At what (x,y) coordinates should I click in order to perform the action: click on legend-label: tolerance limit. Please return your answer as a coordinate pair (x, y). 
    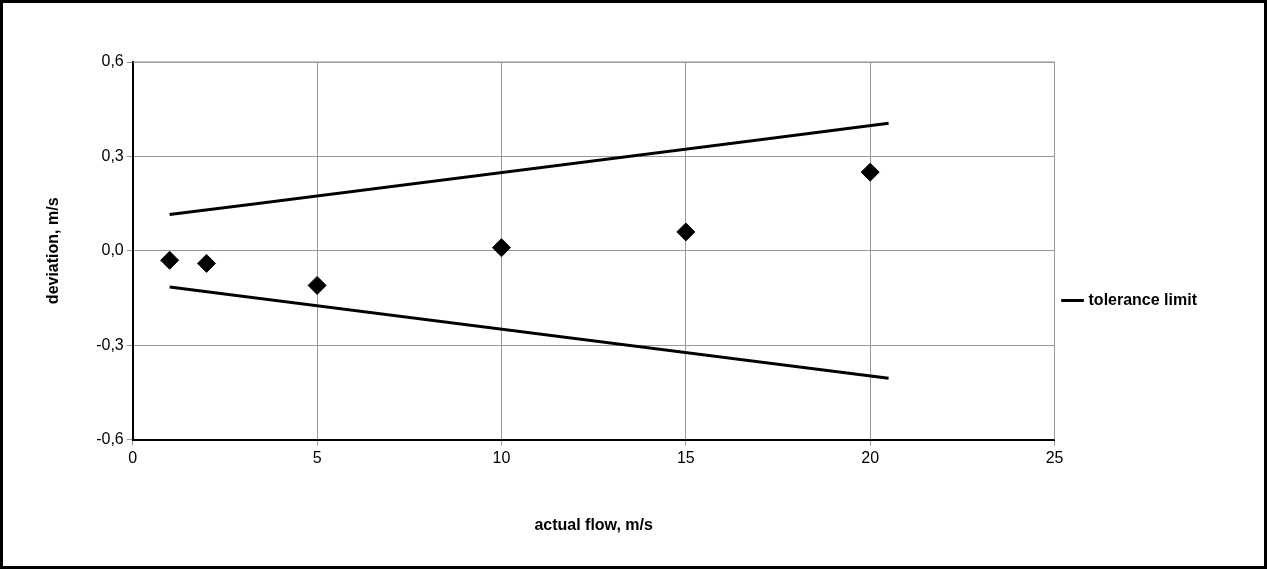
    Looking at the image, I should click on (1143, 299).